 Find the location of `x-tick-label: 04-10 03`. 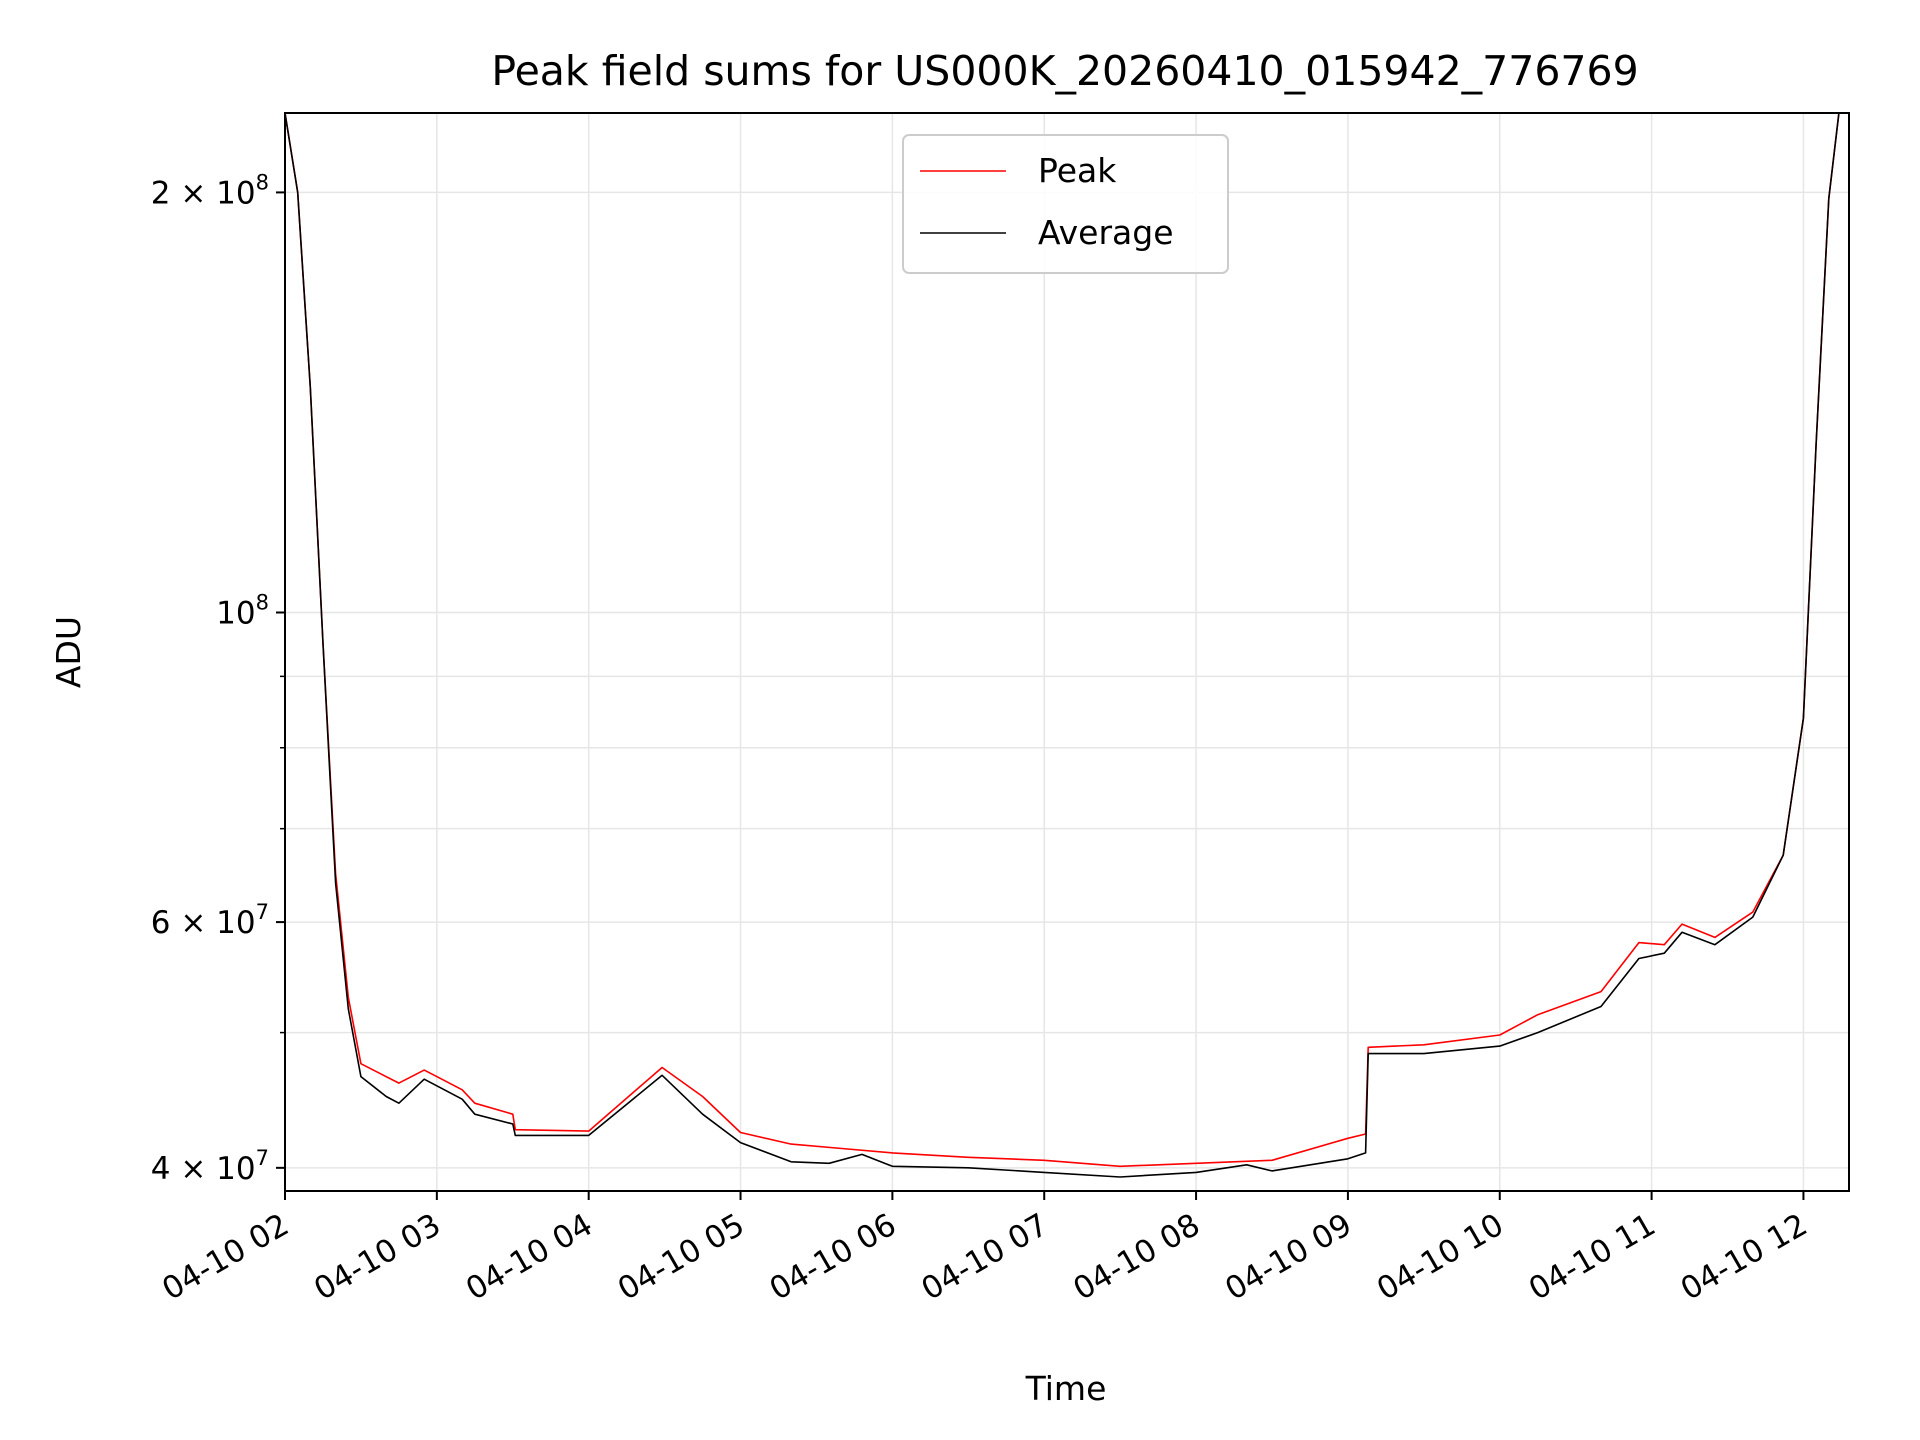

x-tick-label: 04-10 03 is located at coordinates (377, 1257).